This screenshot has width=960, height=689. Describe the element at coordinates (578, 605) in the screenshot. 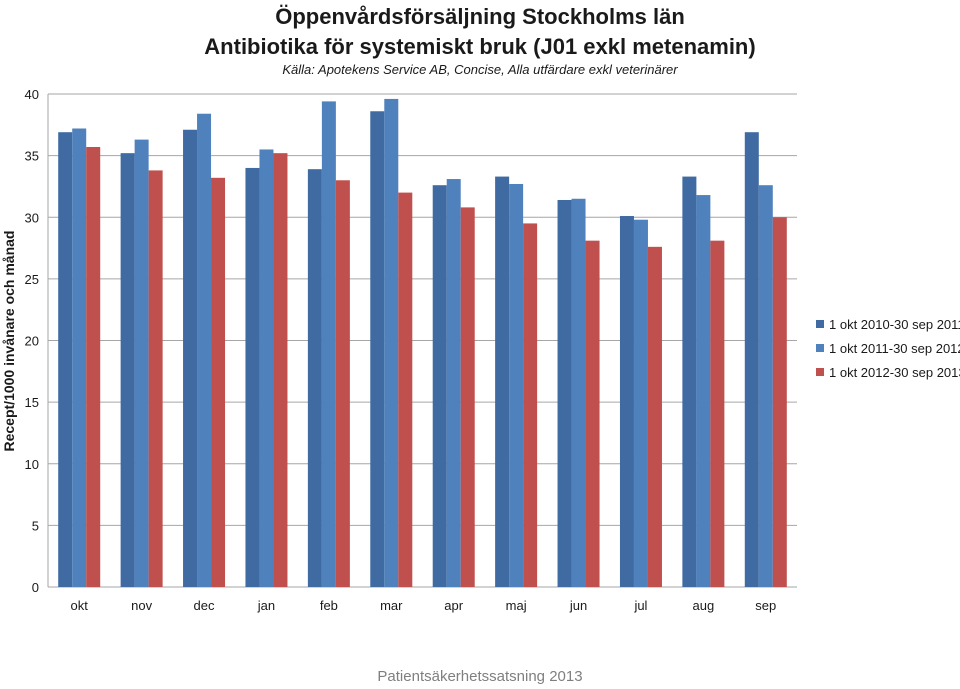

I see `x-tick-label: jun` at that location.